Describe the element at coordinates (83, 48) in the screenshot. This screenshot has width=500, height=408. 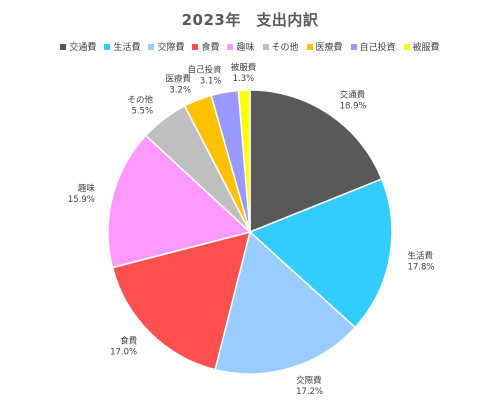
I see `legend-label: 交通費` at that location.